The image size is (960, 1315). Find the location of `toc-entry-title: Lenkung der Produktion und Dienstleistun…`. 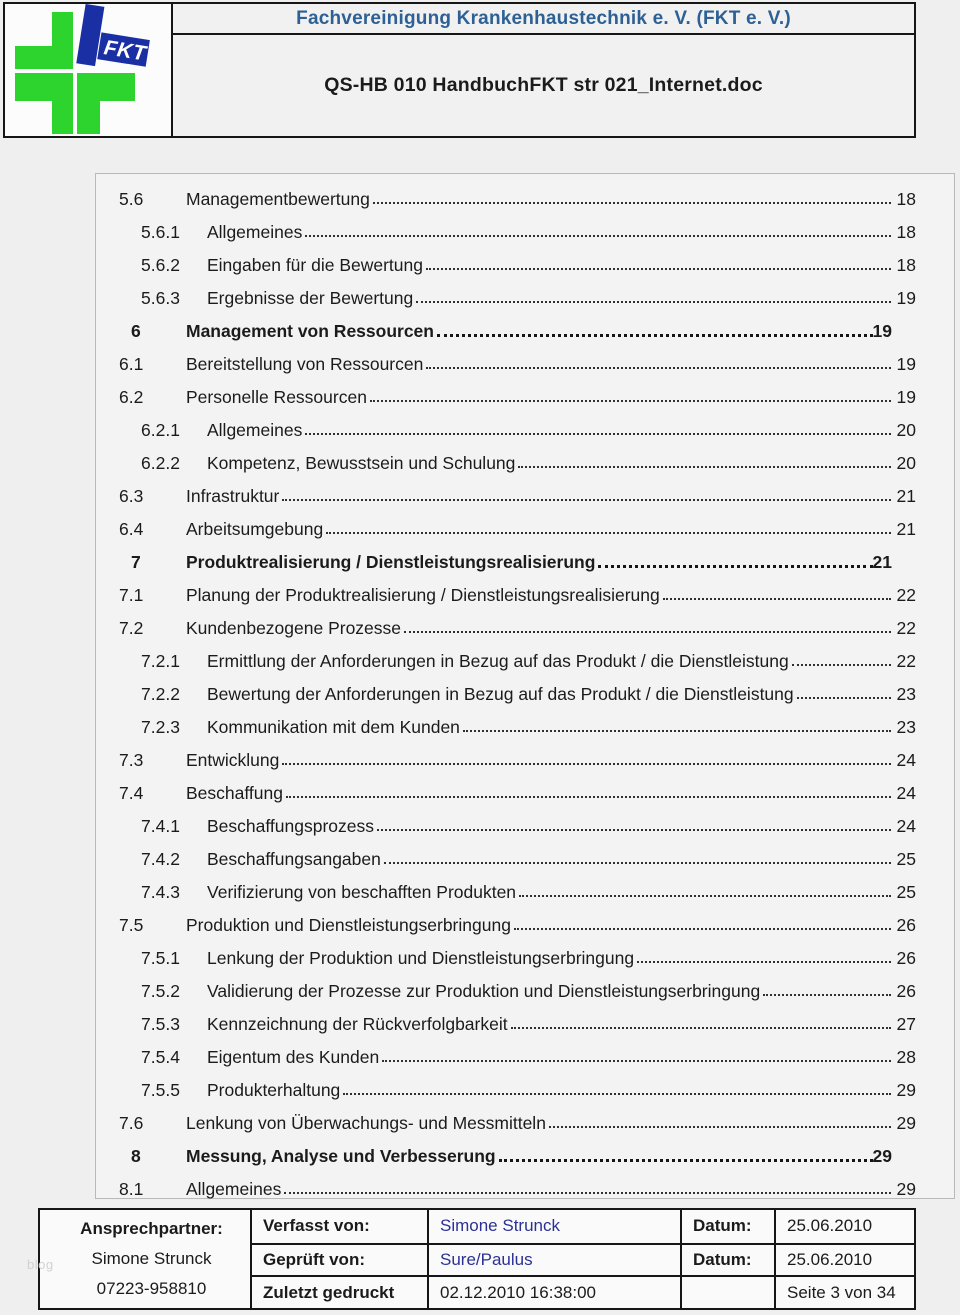

toc-entry-title: Lenkung der Produktion und Dienstleistun… is located at coordinates (421, 957).